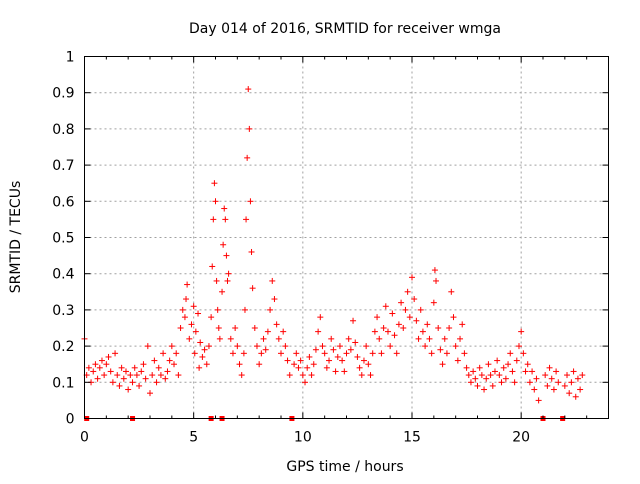 The width and height of the screenshot is (640, 484). I want to click on x-tick-label: 15, so click(412, 438).